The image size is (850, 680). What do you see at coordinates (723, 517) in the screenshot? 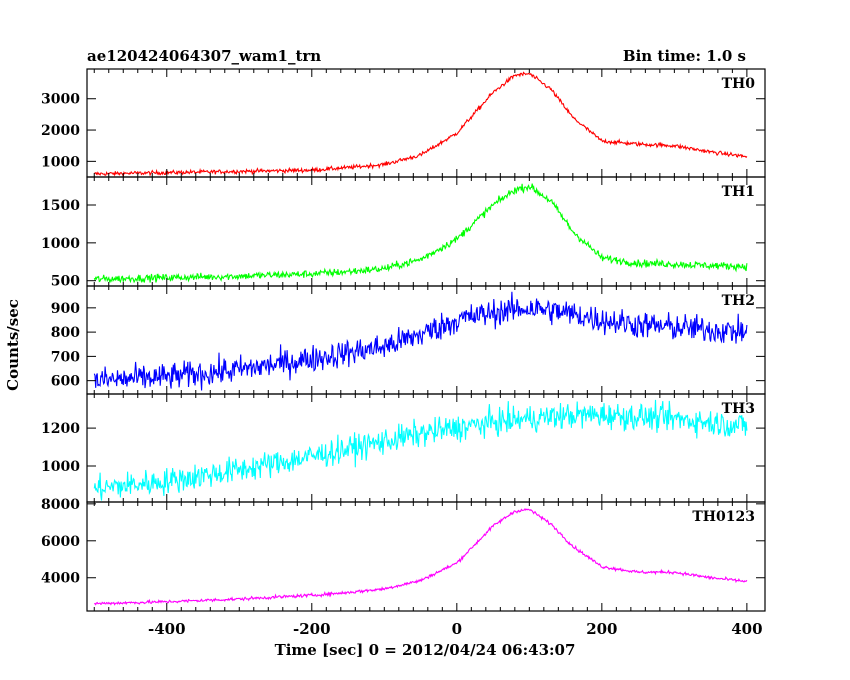
I see `series-label-th0123: TH0123` at bounding box center [723, 517].